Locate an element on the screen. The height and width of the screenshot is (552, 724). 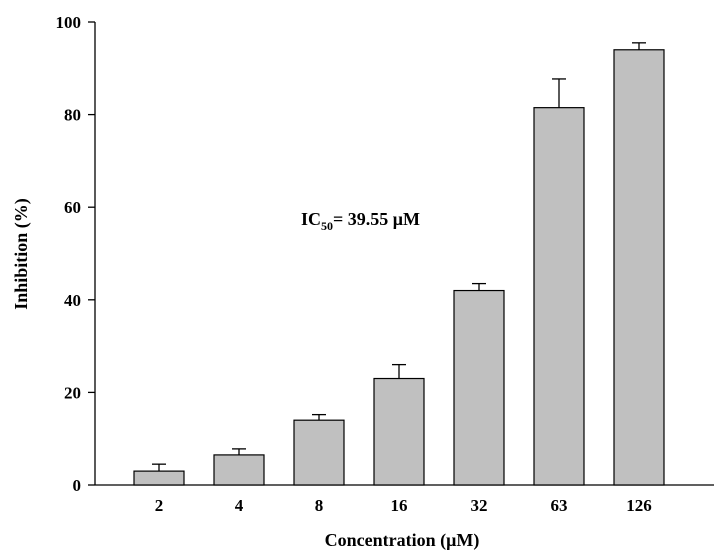
y-tick-label: 80 is located at coordinates (72, 115).